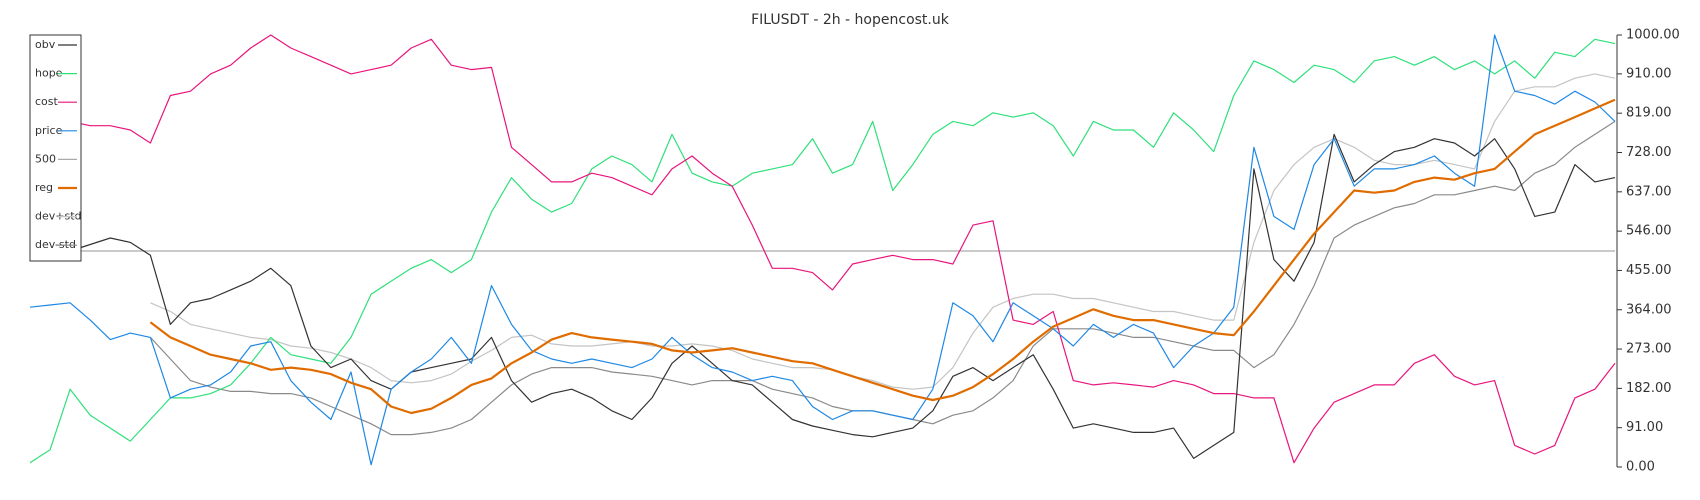 This screenshot has height=500, width=1700. I want to click on y-tick-label: 455.00, so click(1649, 270).